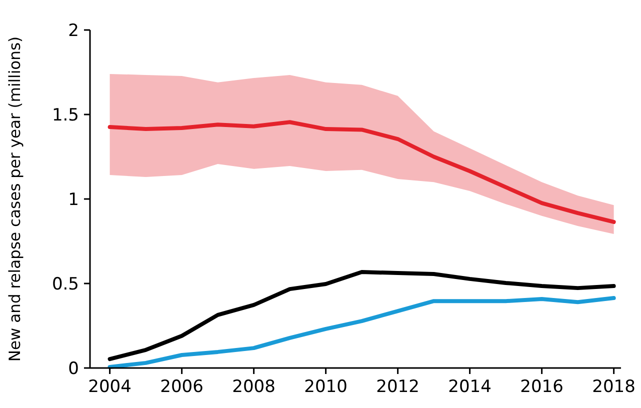 This screenshot has width=641, height=408. I want to click on x-tick-label: 2018, so click(614, 387).